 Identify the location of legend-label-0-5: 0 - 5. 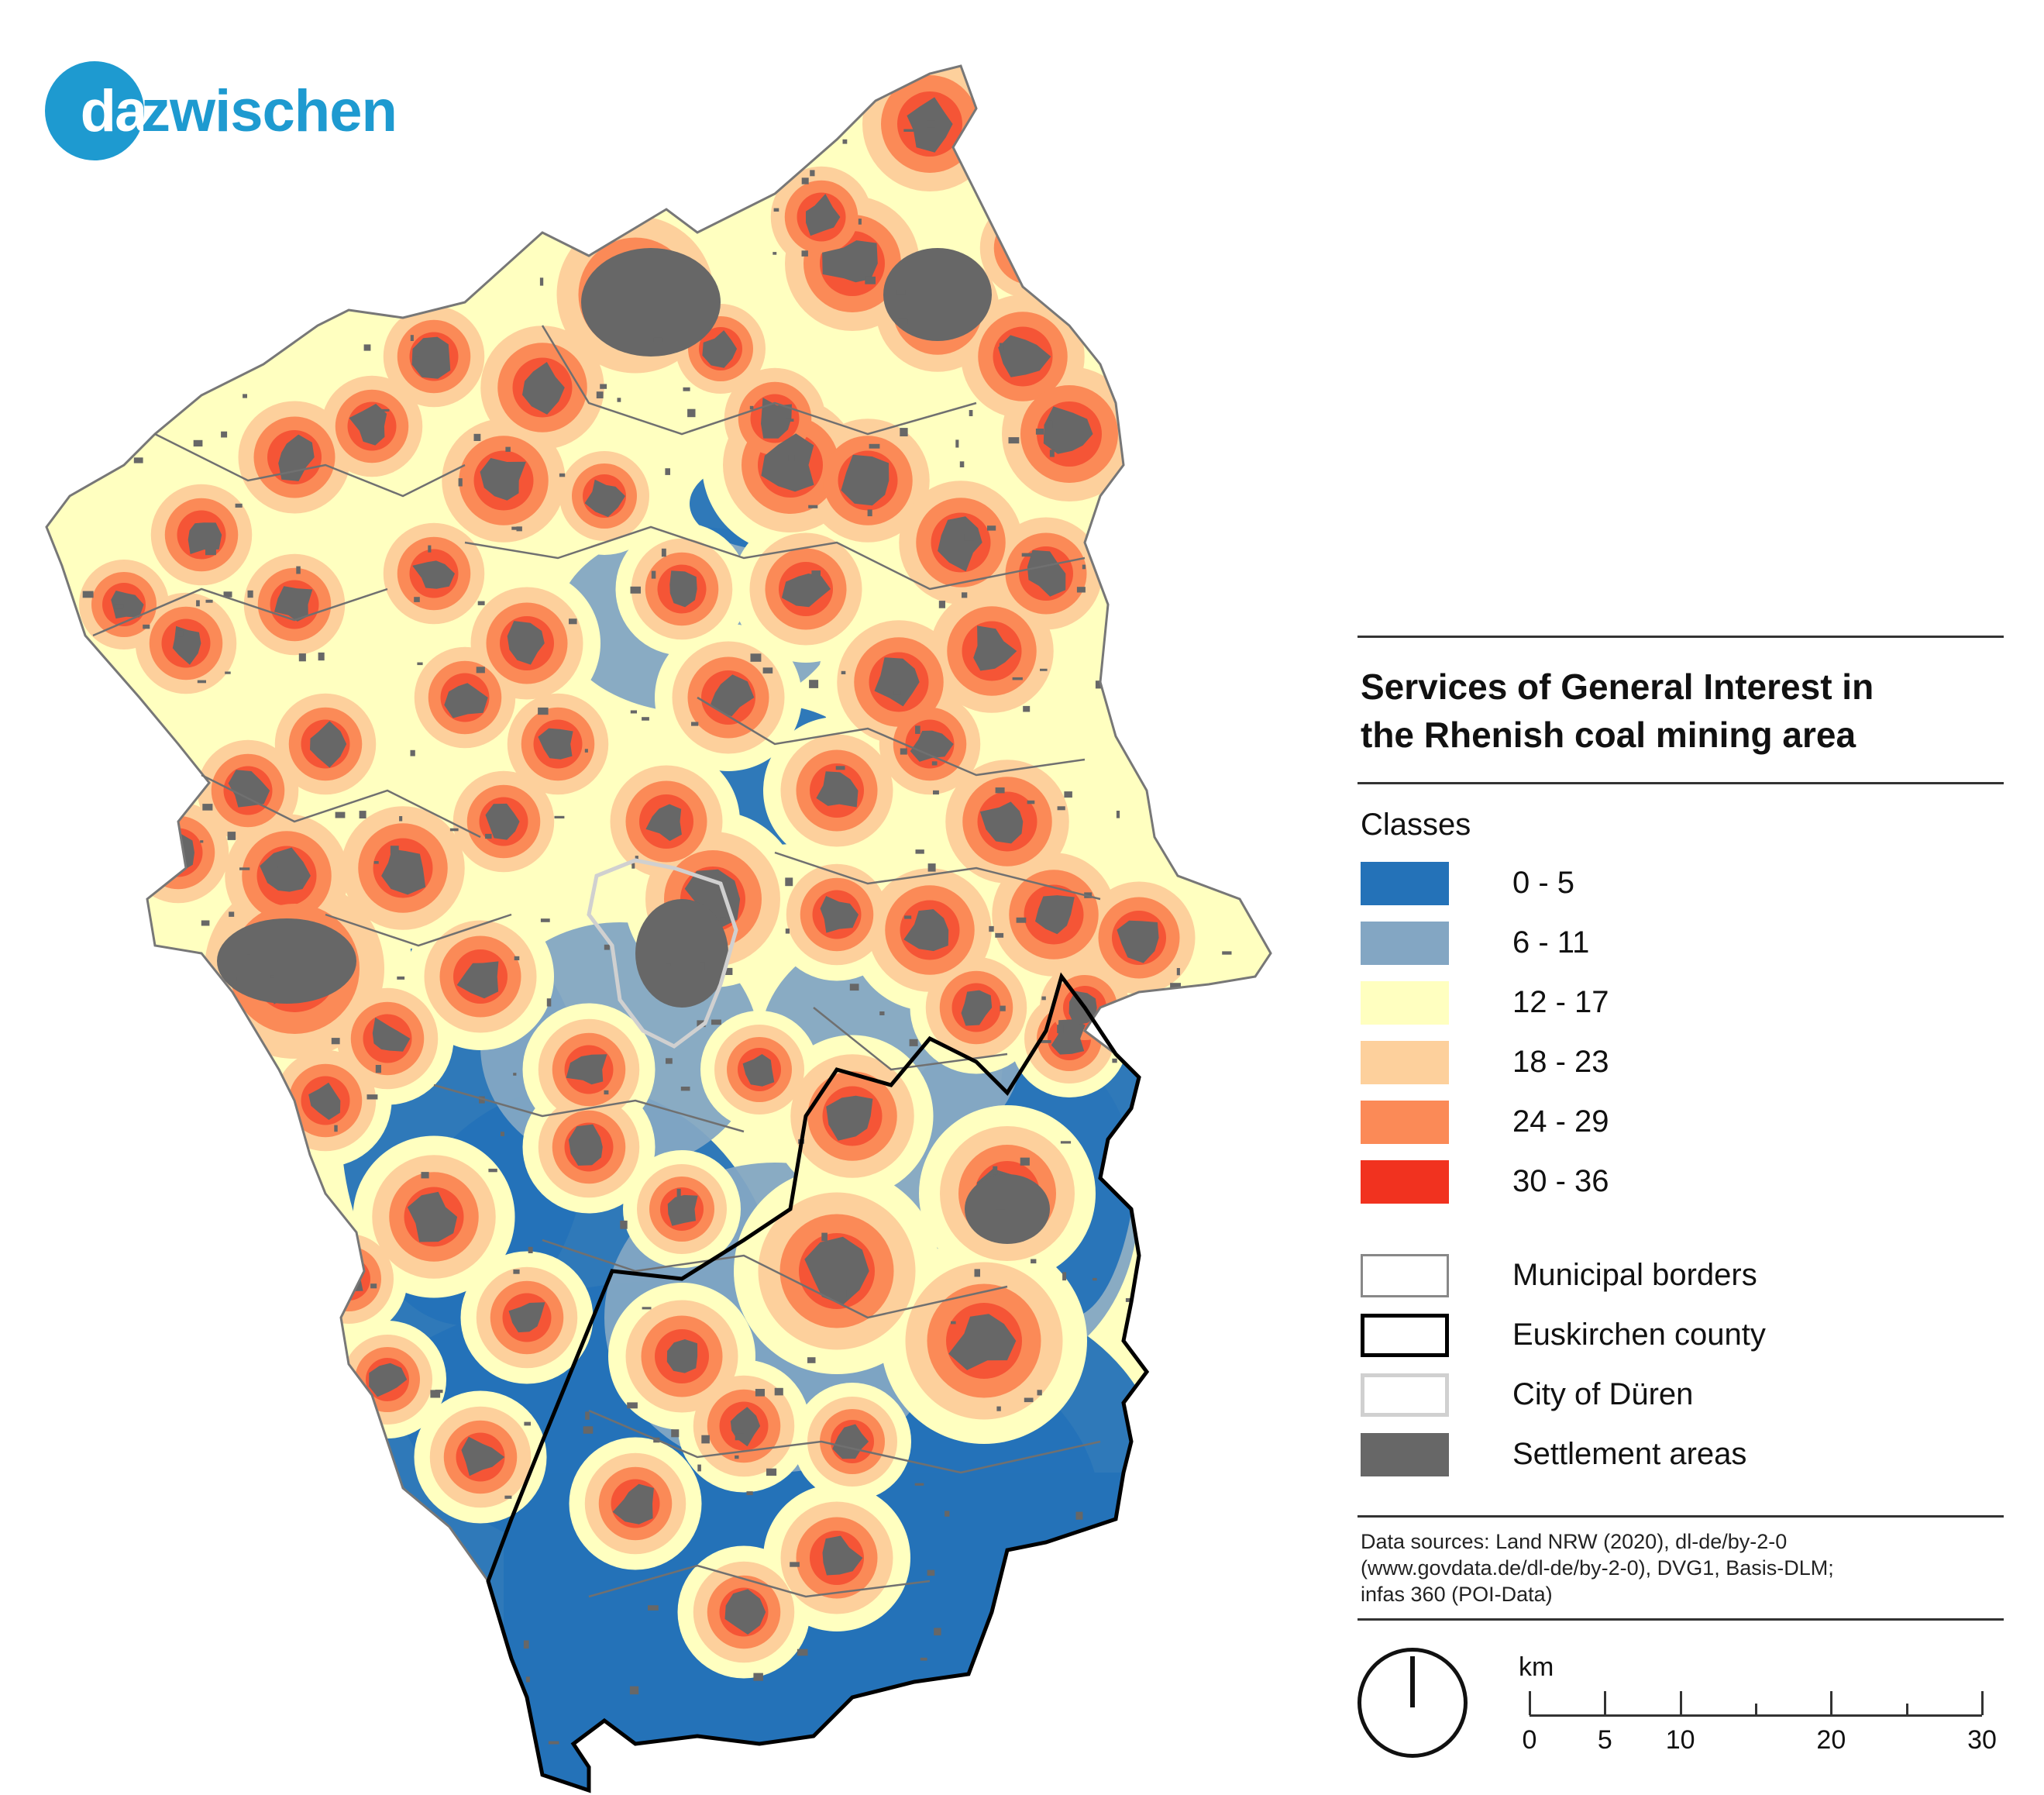
(1543, 883).